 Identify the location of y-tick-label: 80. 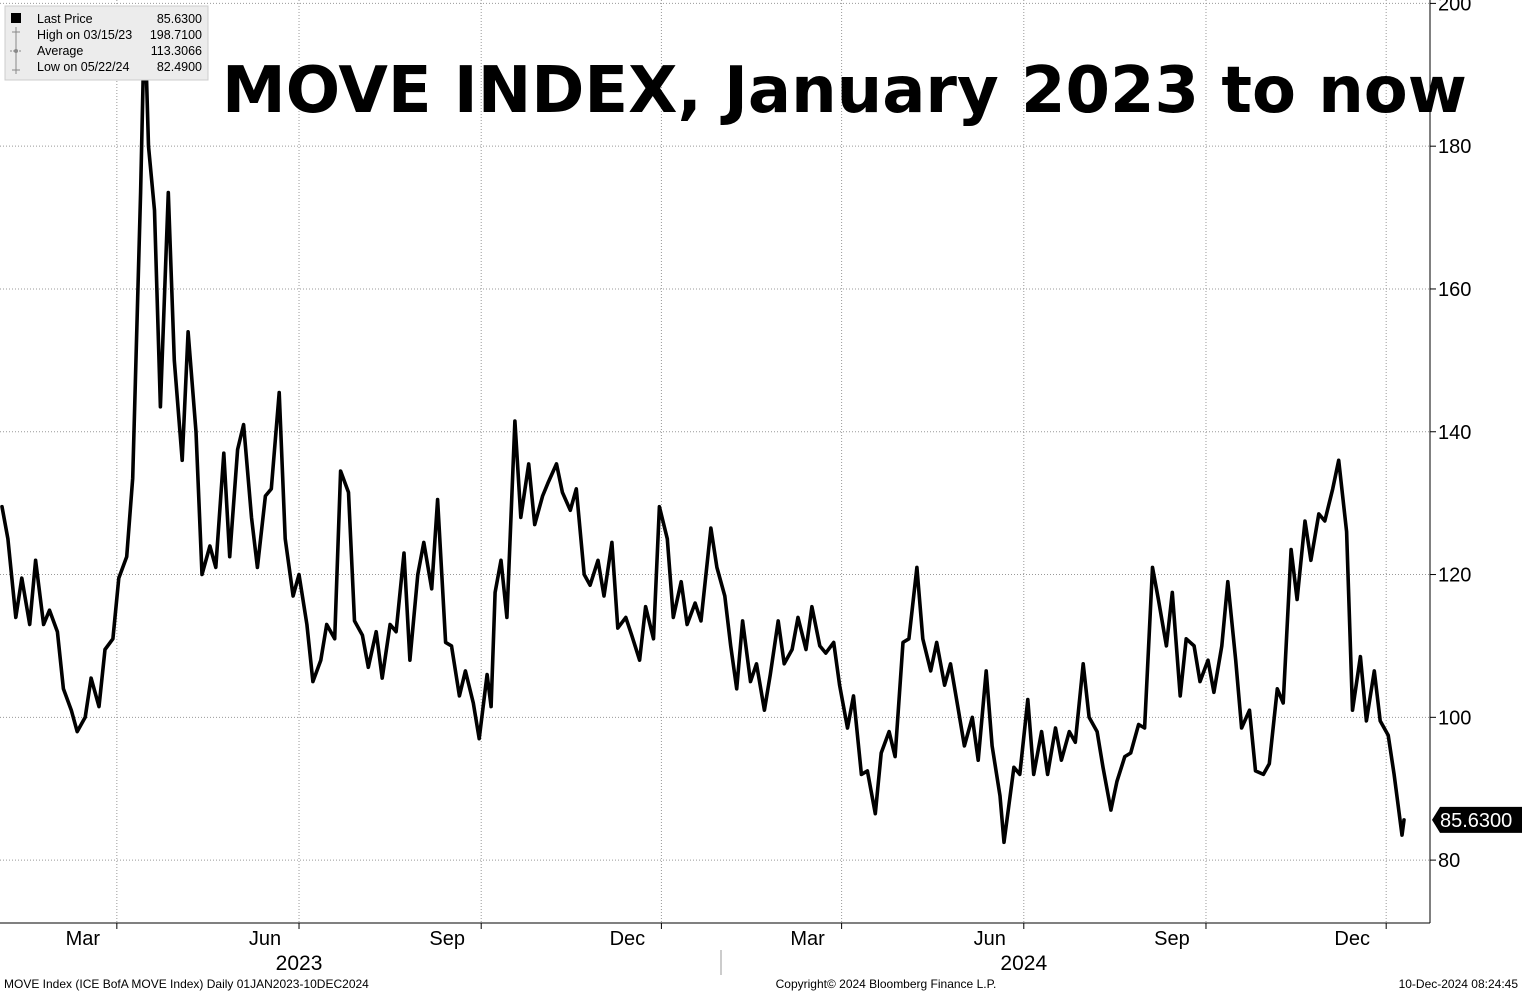
(1449, 861).